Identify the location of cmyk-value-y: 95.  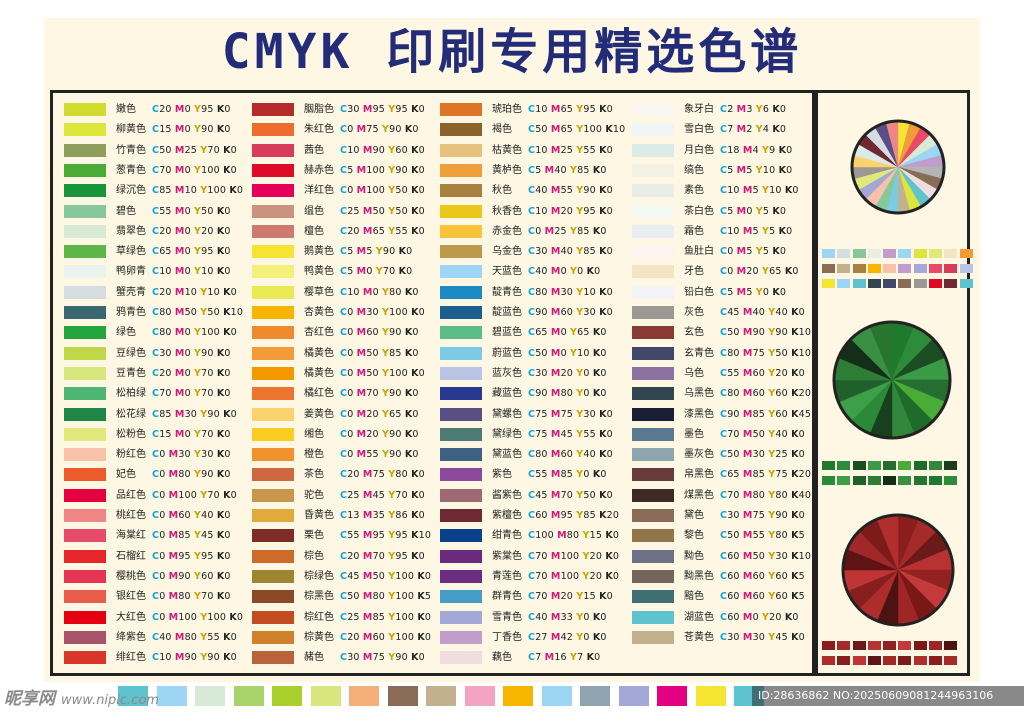
(403, 536).